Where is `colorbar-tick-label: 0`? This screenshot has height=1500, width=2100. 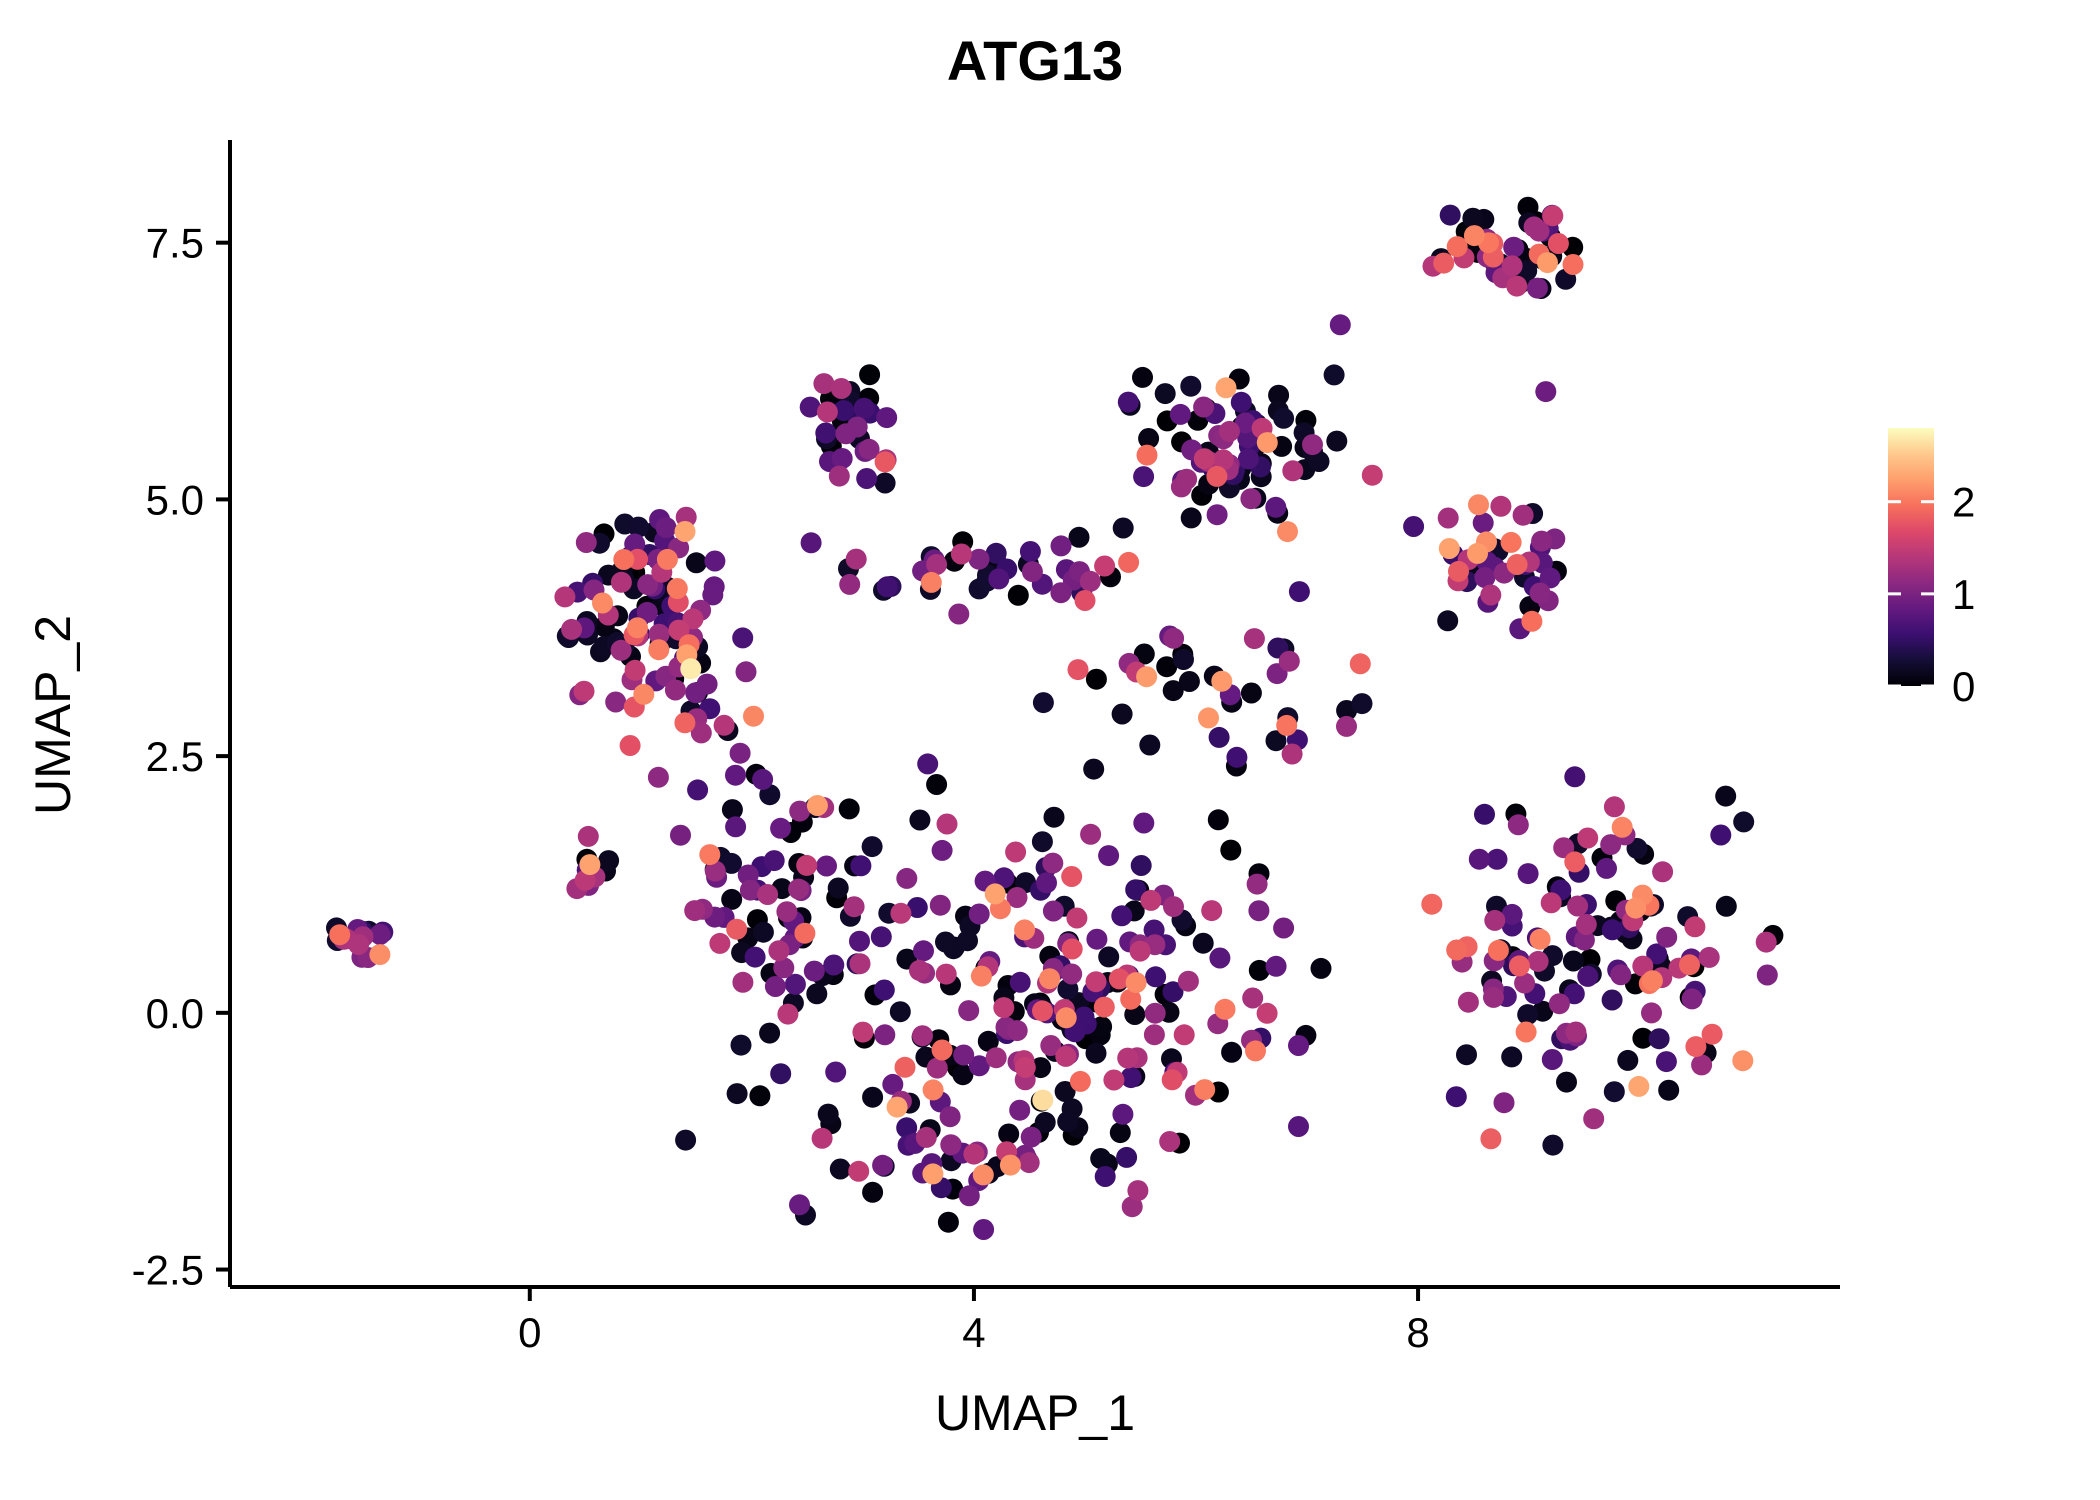 colorbar-tick-label: 0 is located at coordinates (1963, 686).